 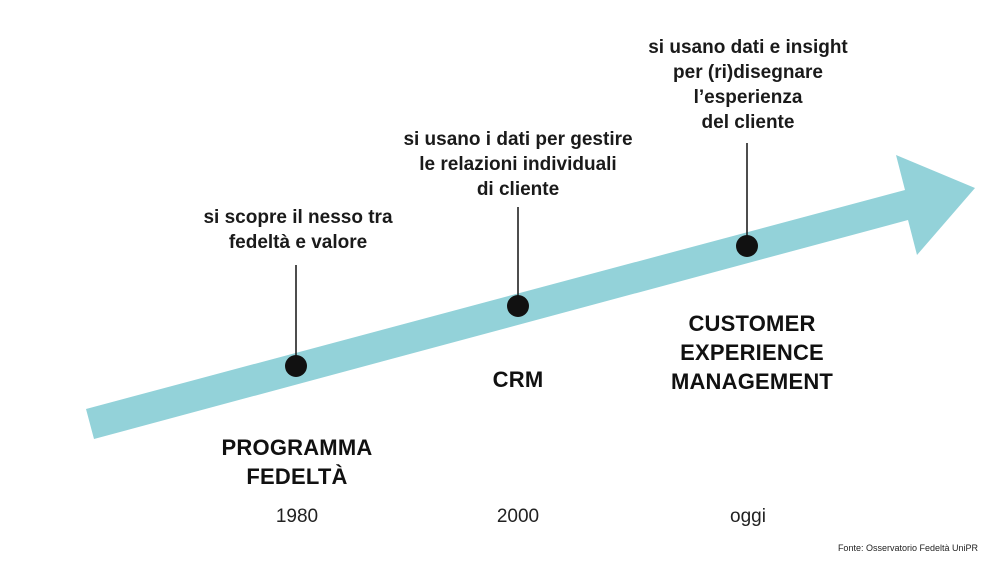 I want to click on milestone-year-oggi: oggi, so click(x=748, y=516).